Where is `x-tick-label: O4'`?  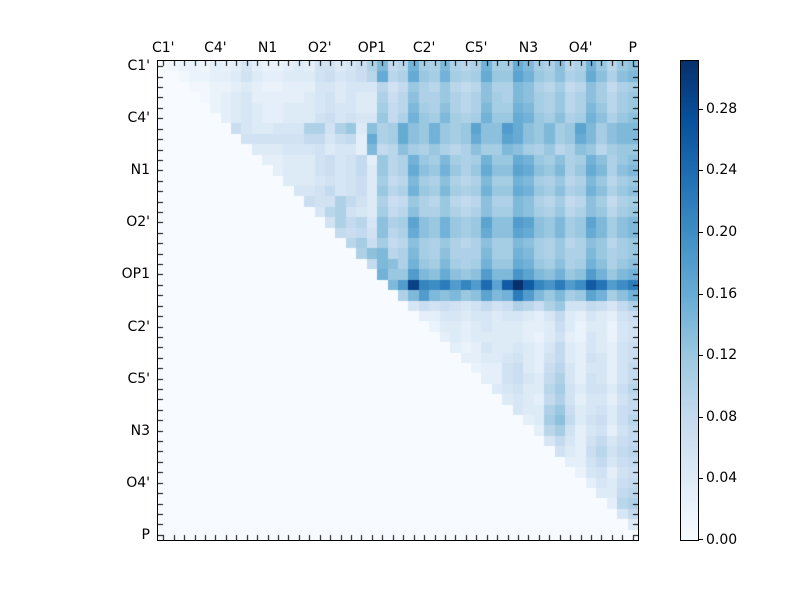 x-tick-label: O4' is located at coordinates (580, 48).